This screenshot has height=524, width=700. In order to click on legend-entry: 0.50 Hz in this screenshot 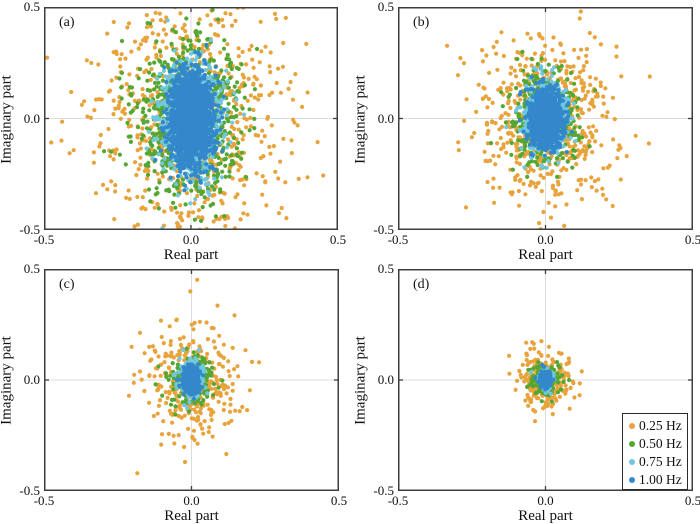, I will do `click(658, 444)`.